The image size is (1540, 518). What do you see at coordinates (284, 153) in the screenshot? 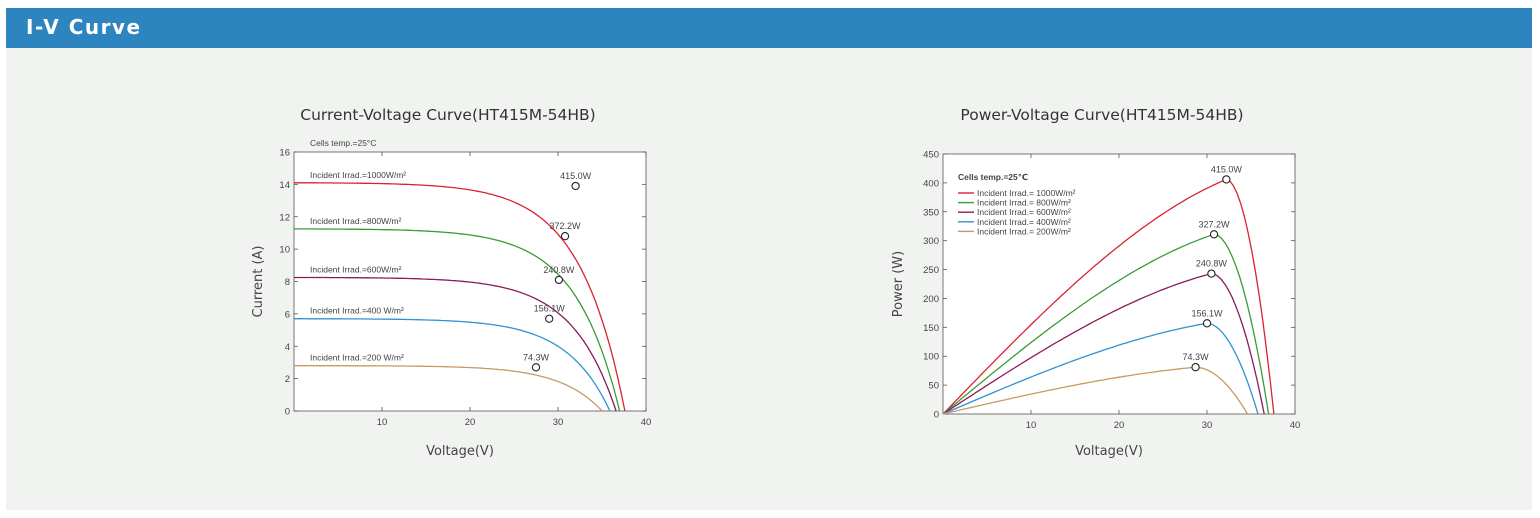
I see `y-tick-label: 16` at bounding box center [284, 153].